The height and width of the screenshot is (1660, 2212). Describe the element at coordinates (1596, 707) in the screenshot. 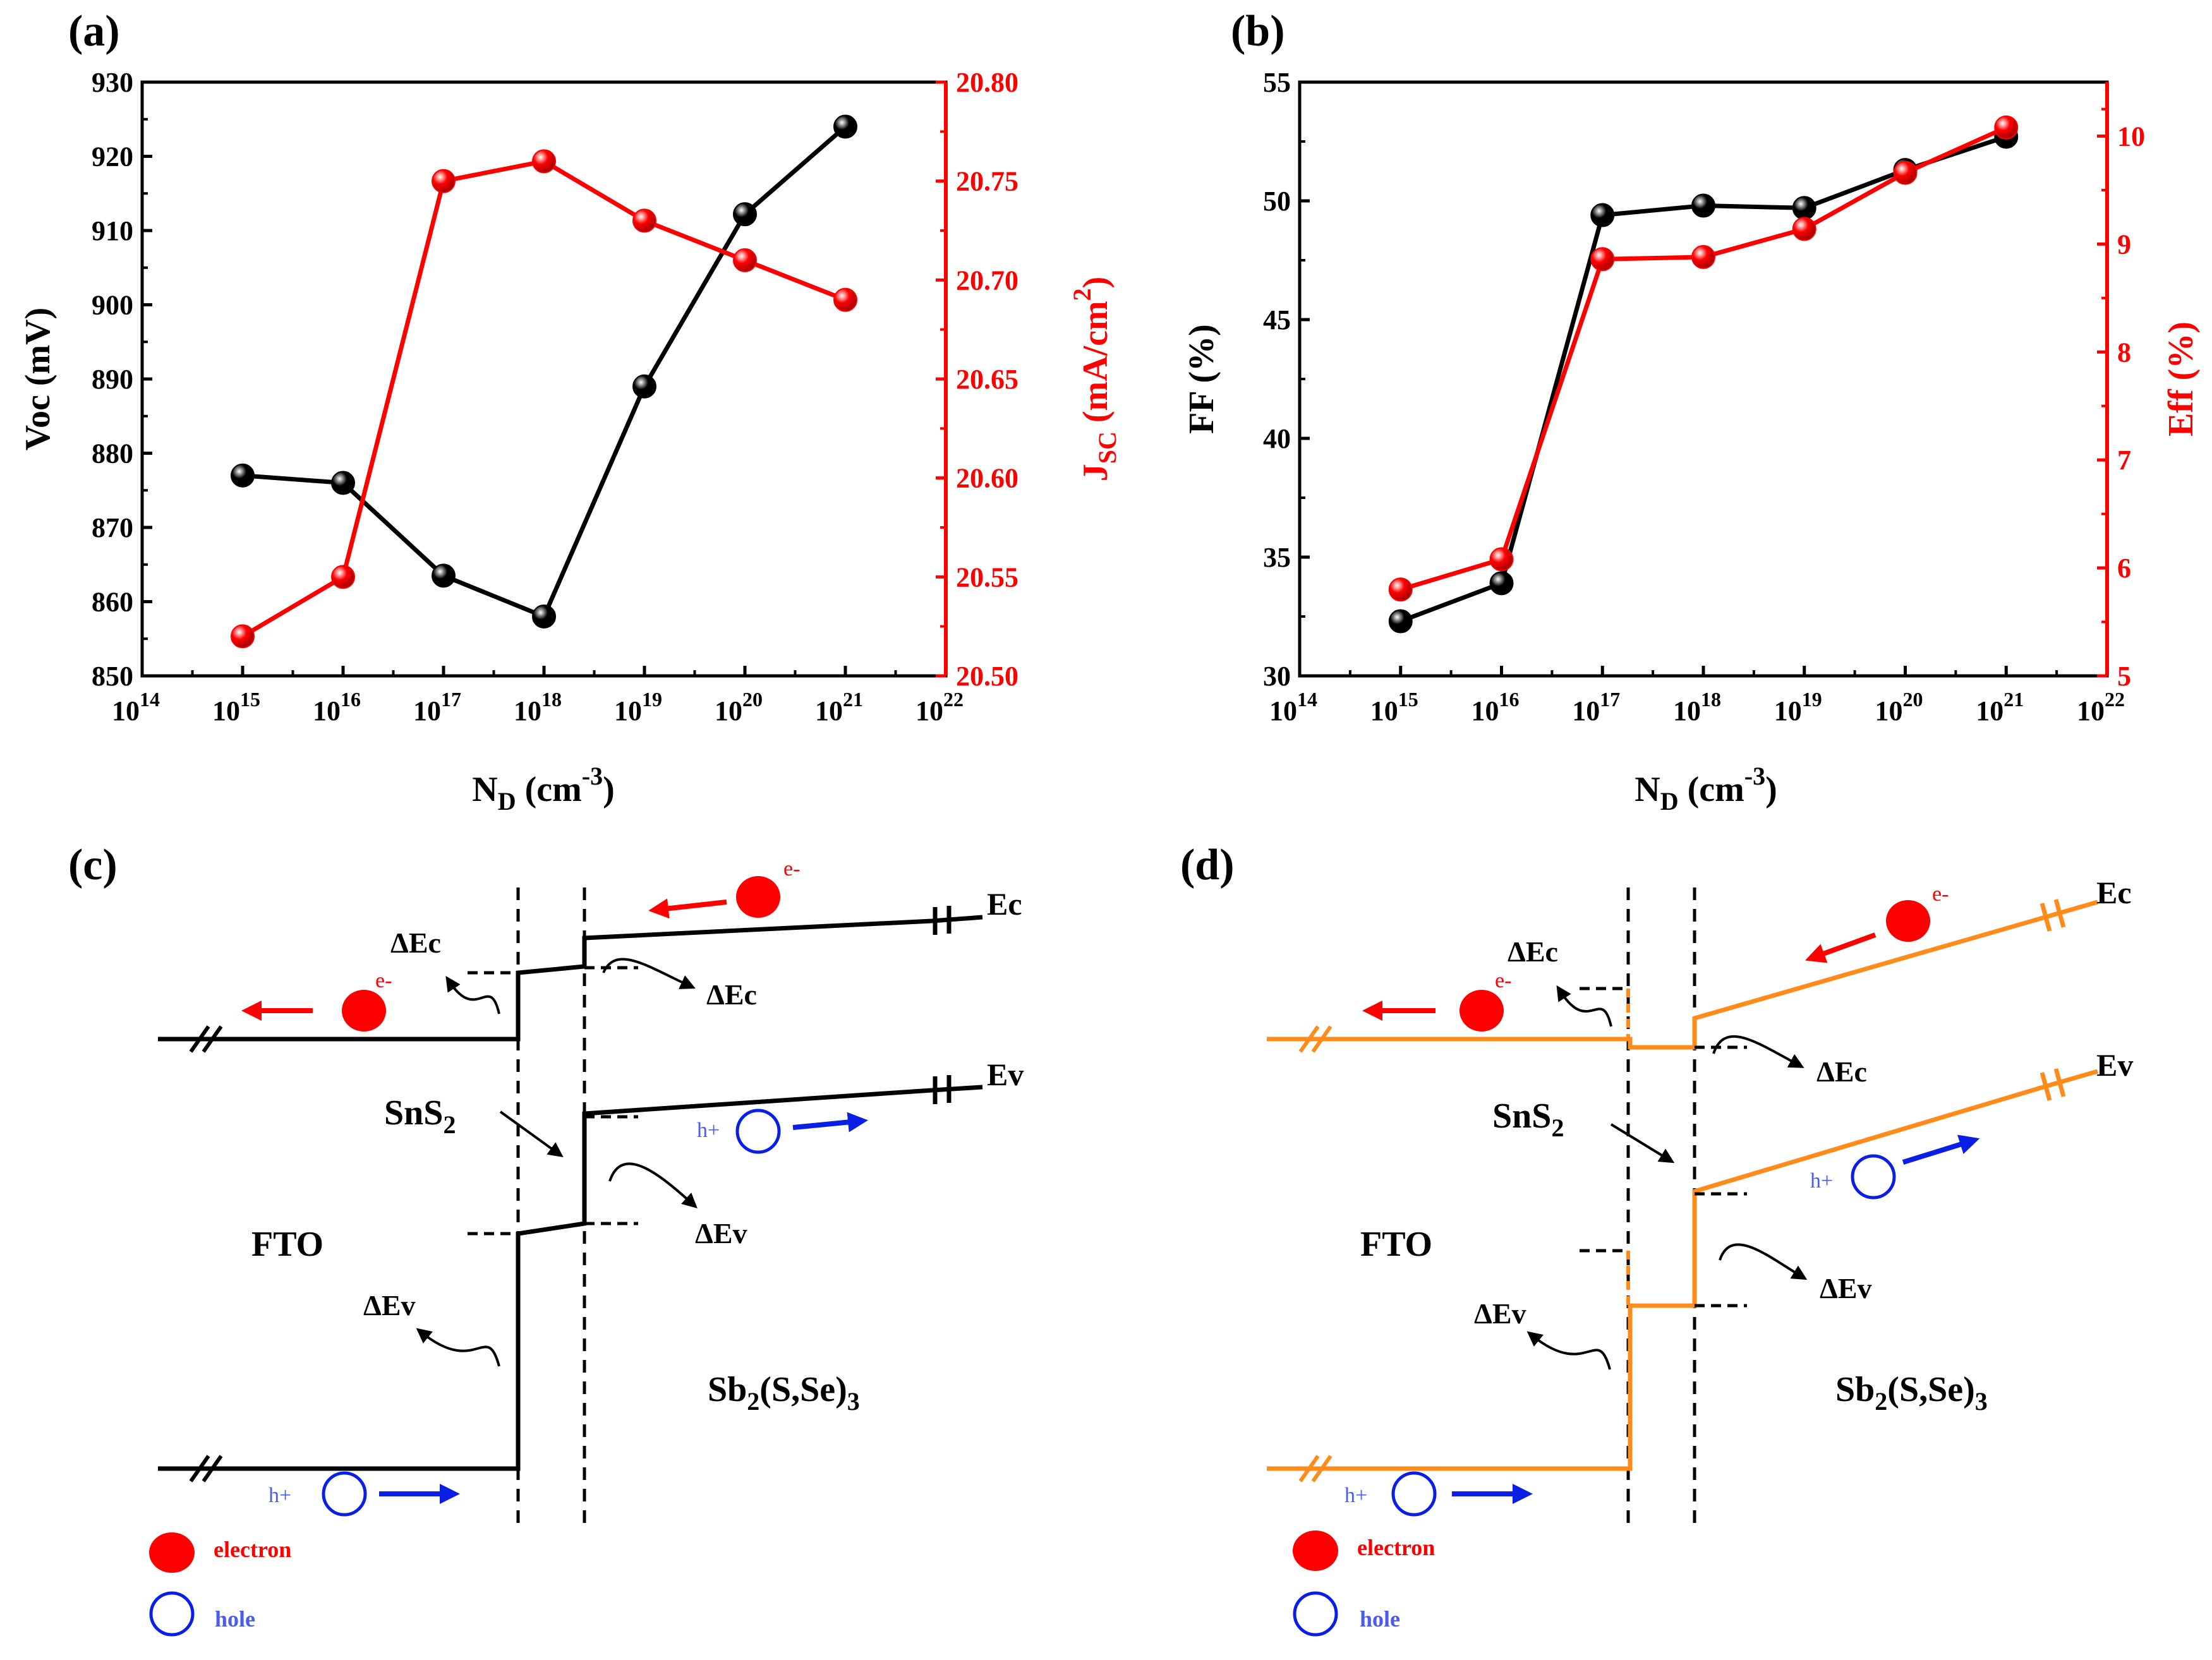

I see `x-tick-label-b-3: 1017` at that location.